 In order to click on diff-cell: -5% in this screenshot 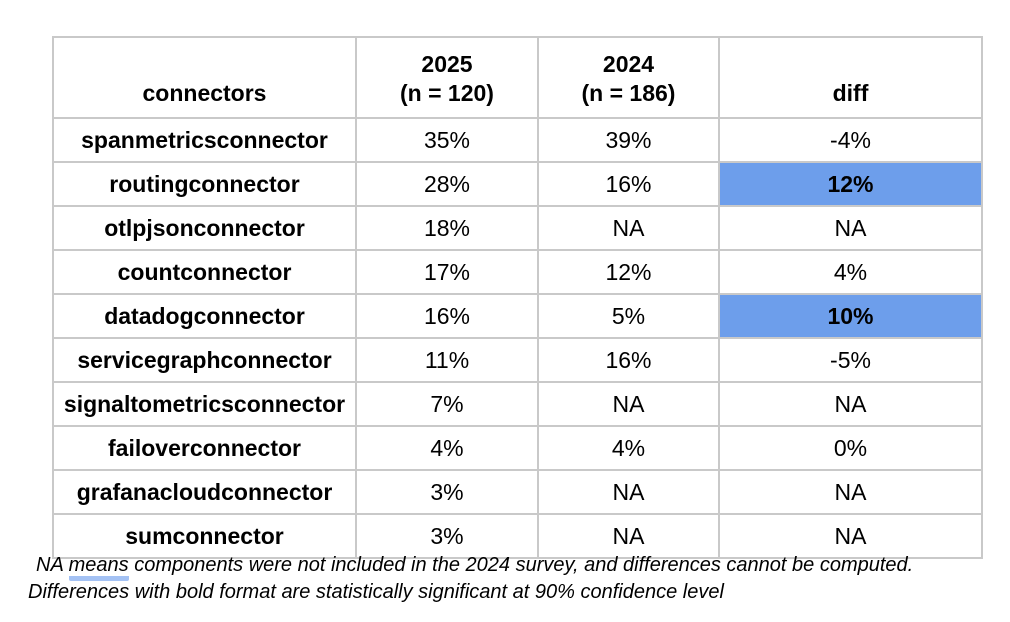, I will do `click(850, 360)`.